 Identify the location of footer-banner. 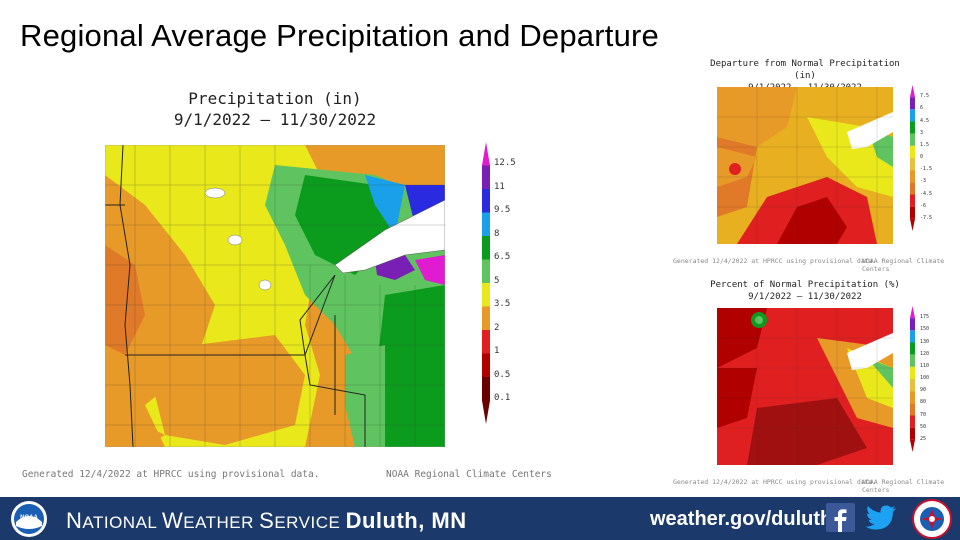
(480, 518).